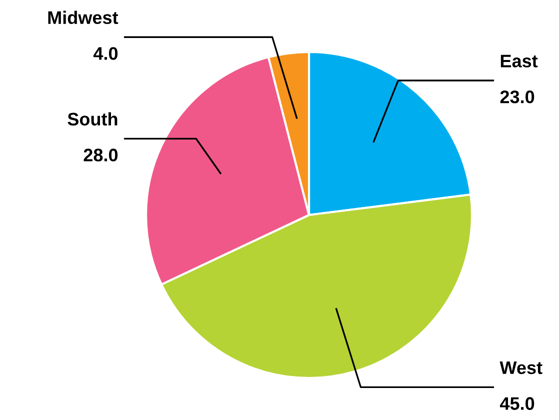 This screenshot has width=559, height=420. Describe the element at coordinates (517, 97) in the screenshot. I see `data-label: 23.0` at that location.